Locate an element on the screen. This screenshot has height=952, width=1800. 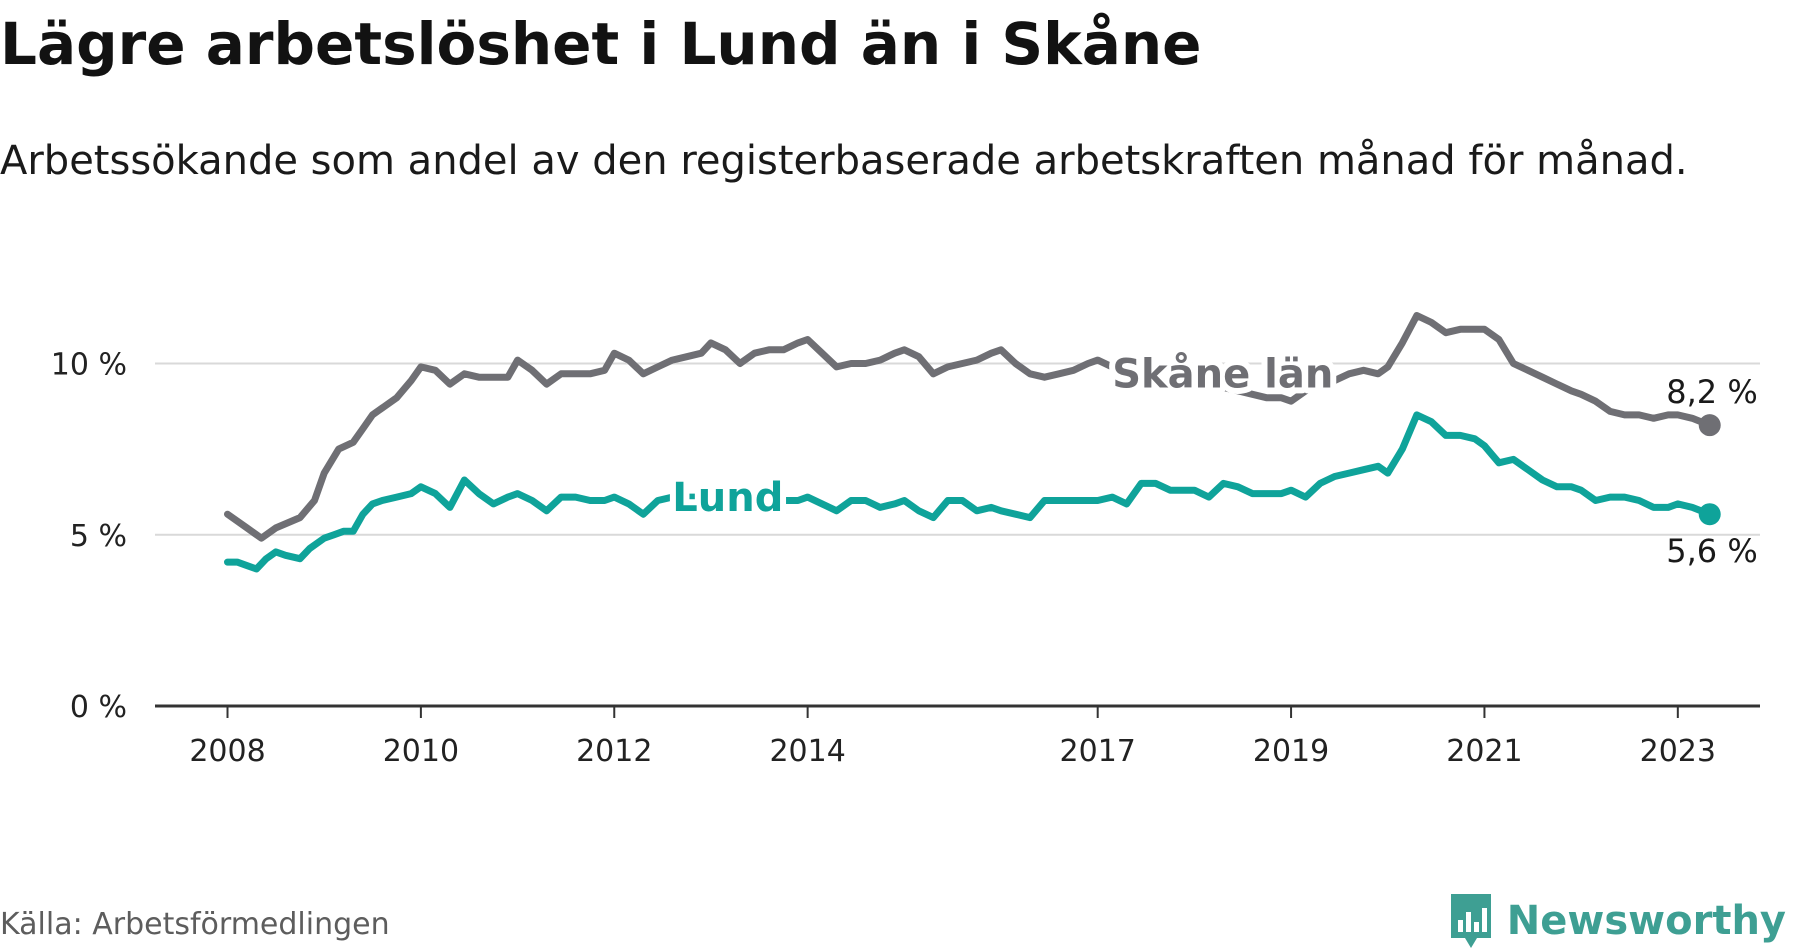
lund-series-label: Lund is located at coordinates (727, 498).